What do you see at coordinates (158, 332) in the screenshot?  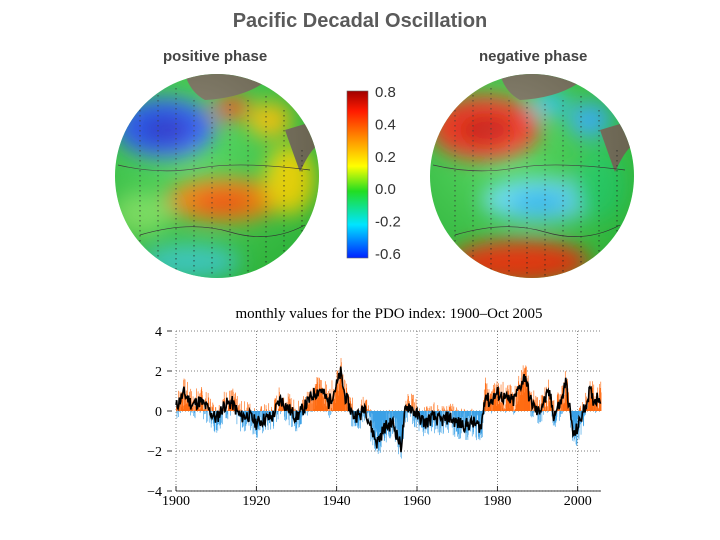 I see `y-tick-label: 4` at bounding box center [158, 332].